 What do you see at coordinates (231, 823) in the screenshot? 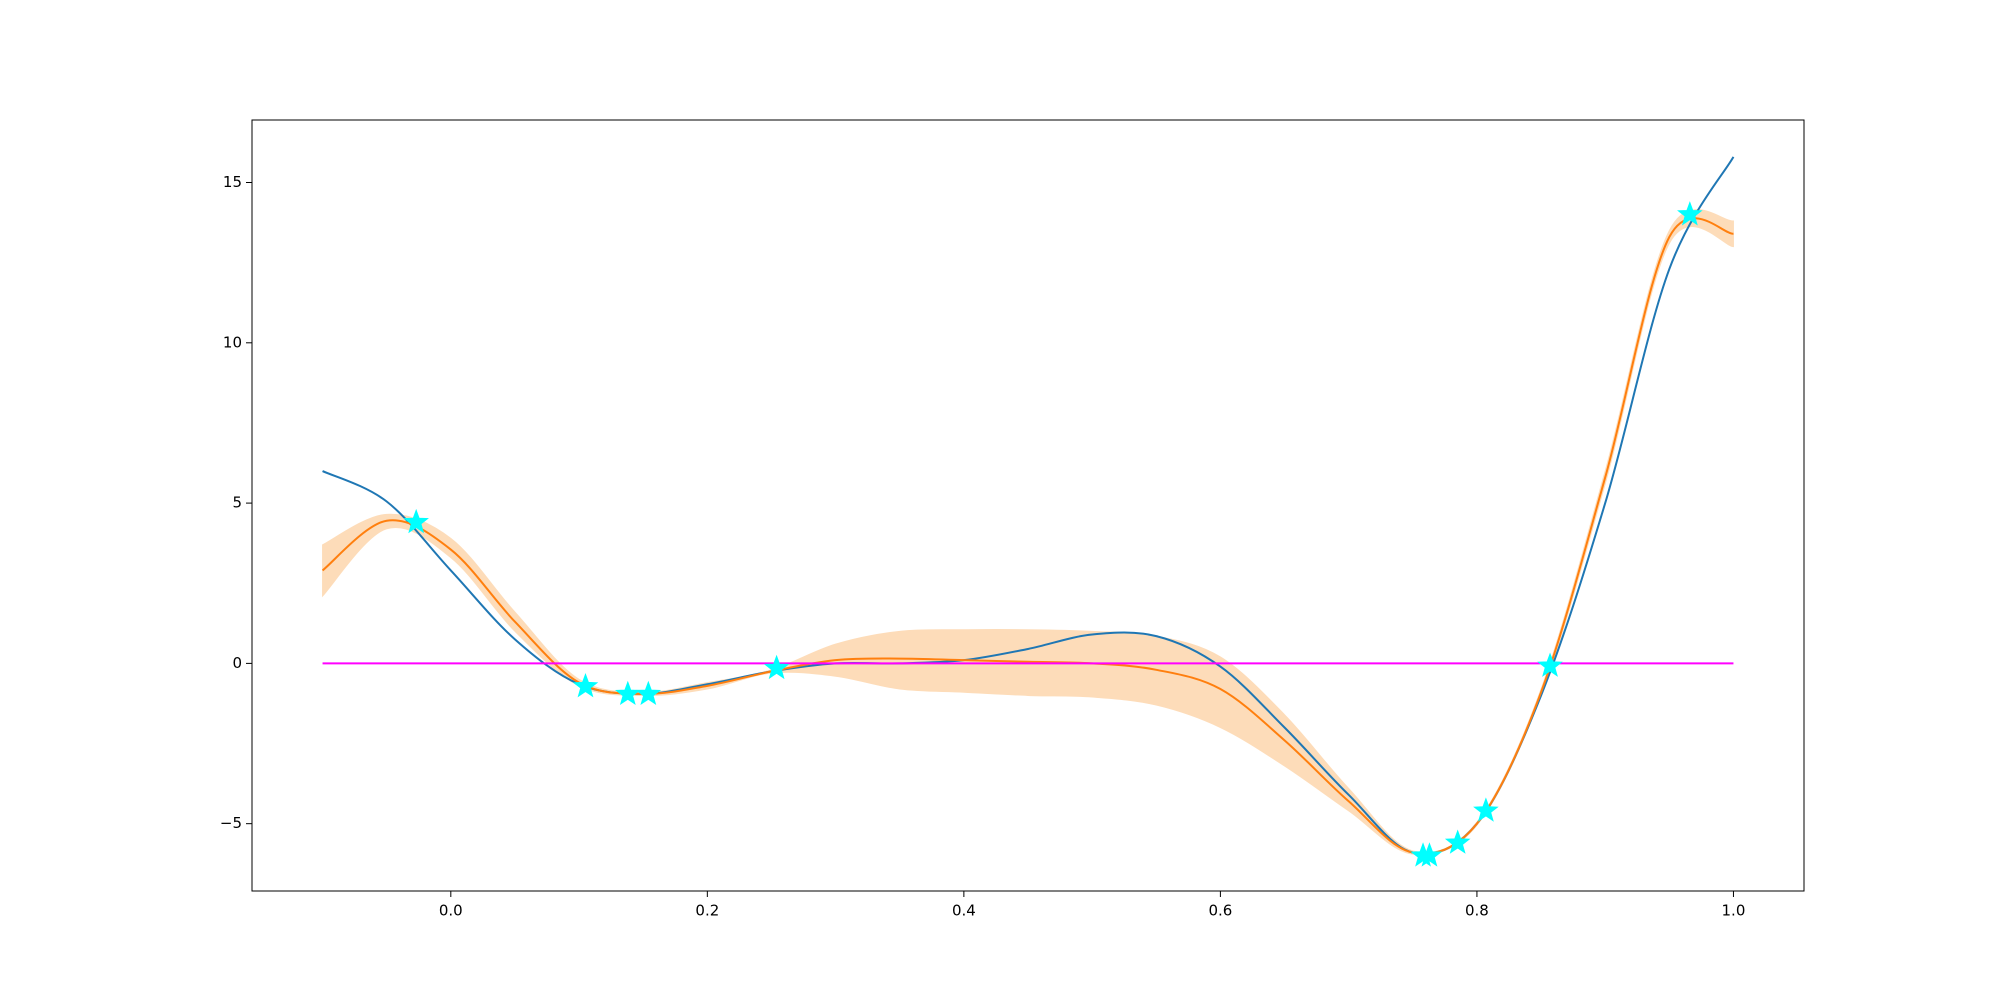
I see `y-tick-label: −5` at bounding box center [231, 823].